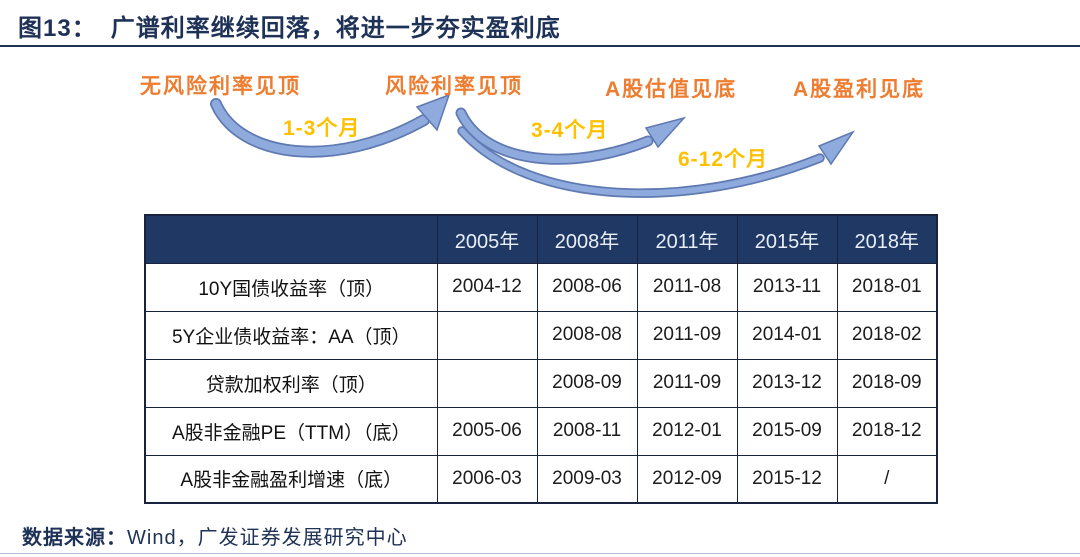 This screenshot has width=1080, height=557. I want to click on table-cell: 2008-06, so click(587, 287).